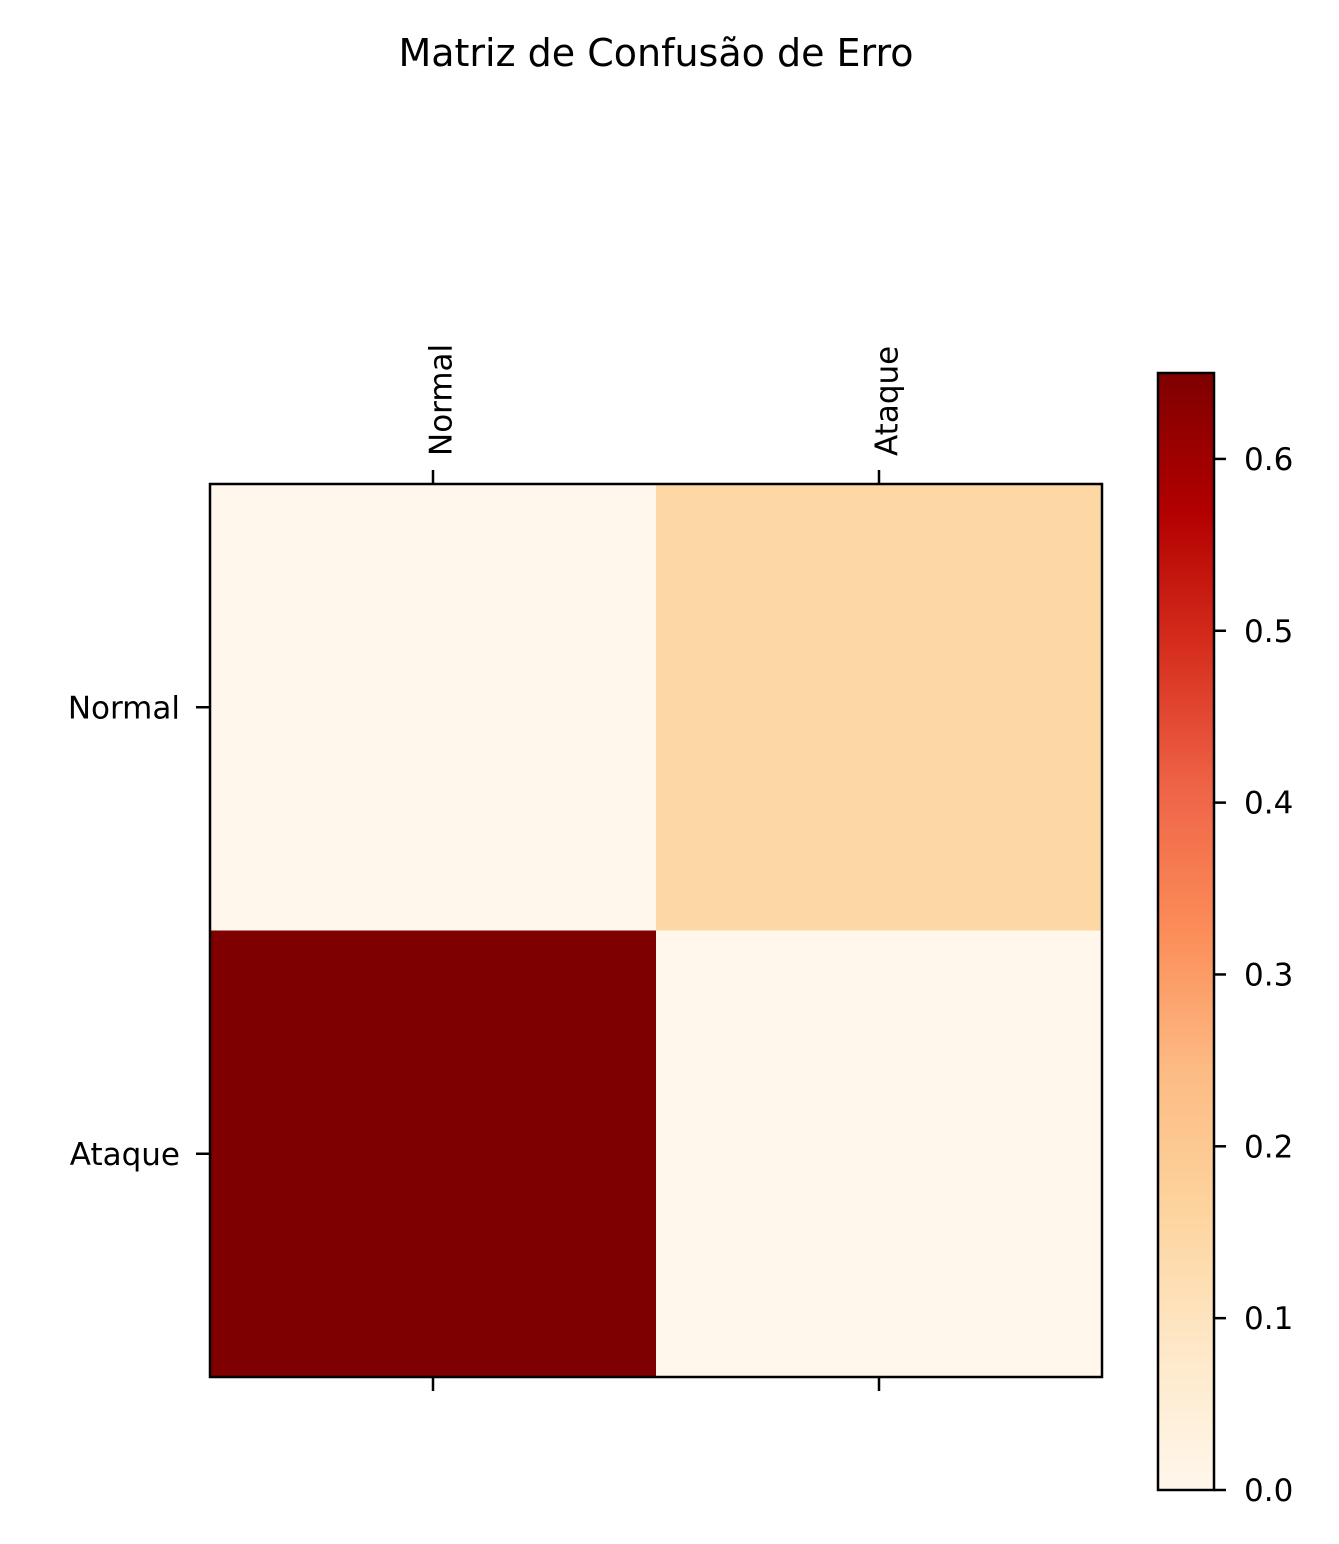  Describe the element at coordinates (888, 401) in the screenshot. I see `x-tick-label: Ataque` at that location.